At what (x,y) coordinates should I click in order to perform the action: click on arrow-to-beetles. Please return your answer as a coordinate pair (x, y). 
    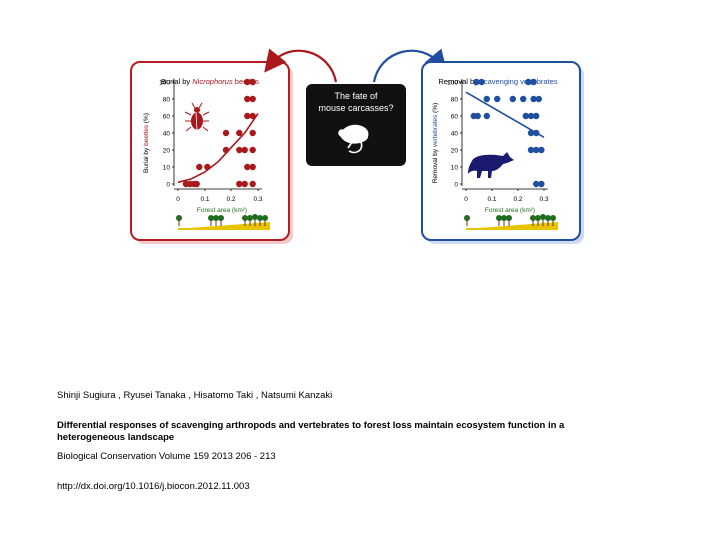
    Looking at the image, I should click on (301, 65).